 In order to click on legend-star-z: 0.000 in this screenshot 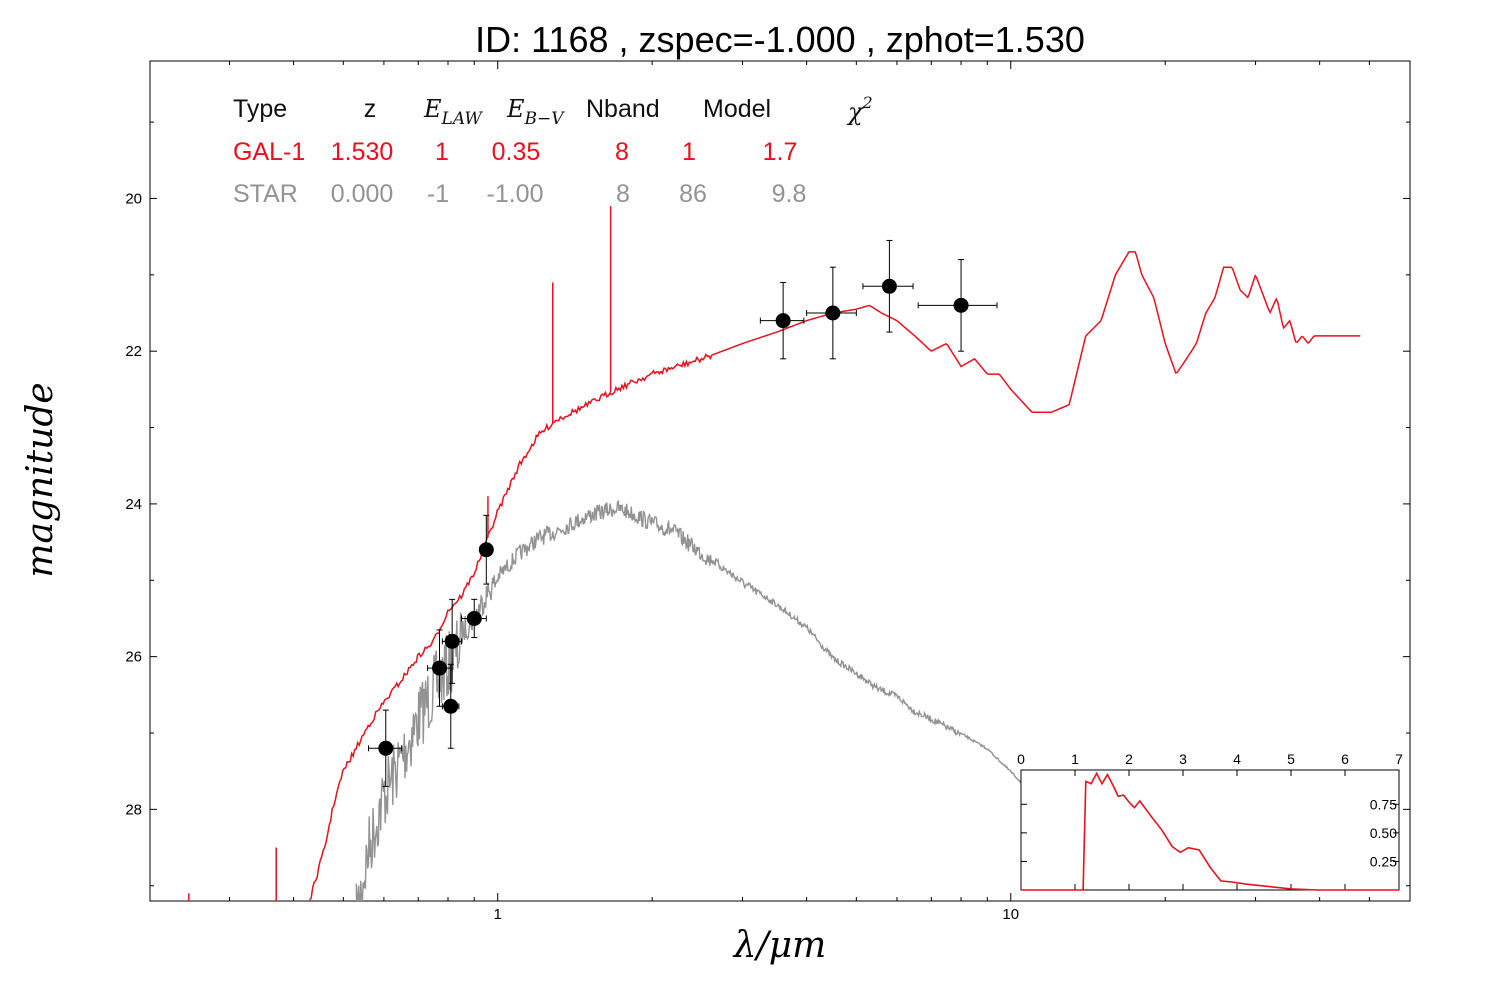, I will do `click(362, 194)`.